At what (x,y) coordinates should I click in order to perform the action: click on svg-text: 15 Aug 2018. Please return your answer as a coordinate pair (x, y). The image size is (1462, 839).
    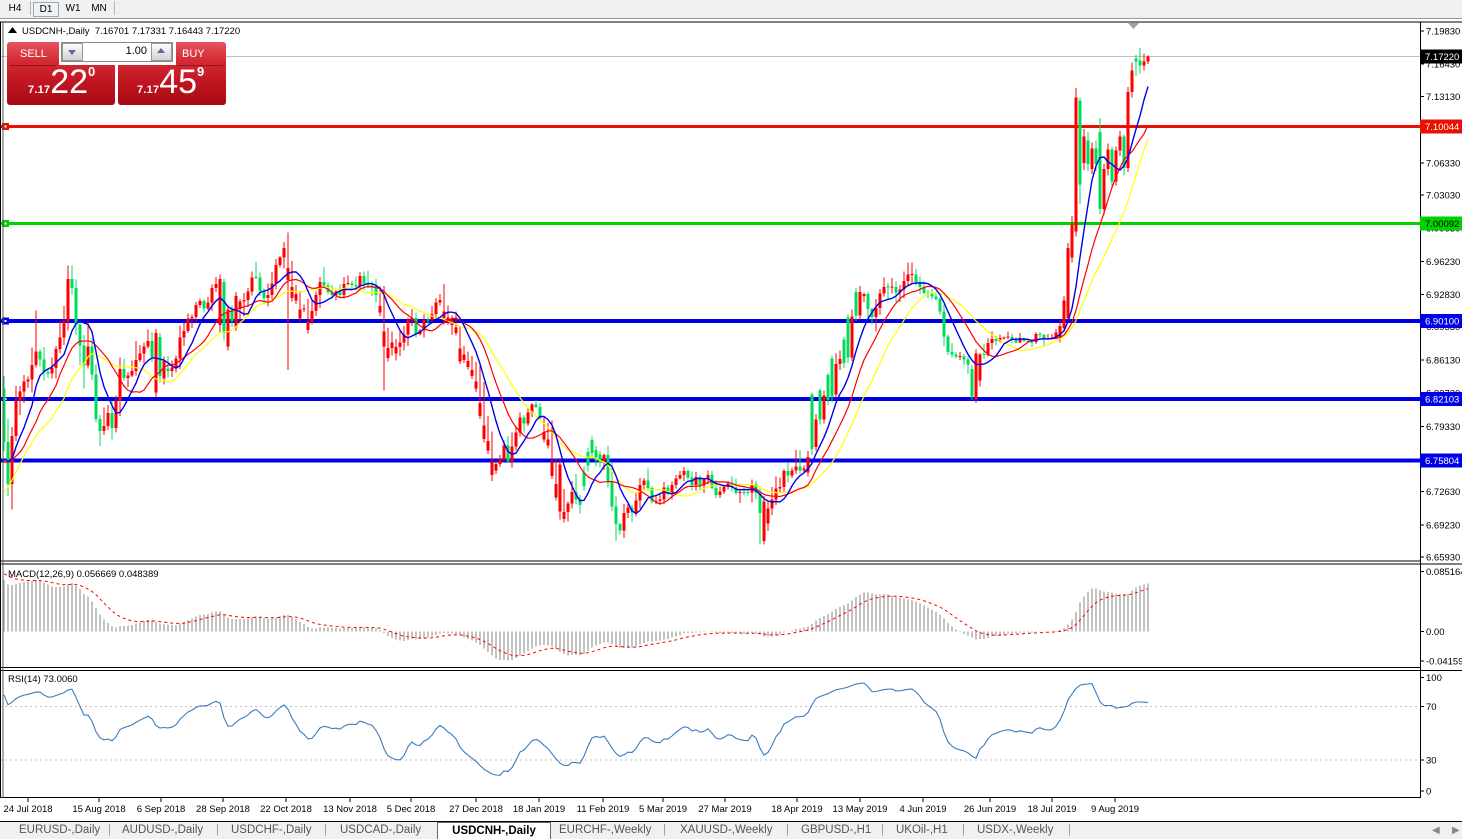
    Looking at the image, I should click on (98, 809).